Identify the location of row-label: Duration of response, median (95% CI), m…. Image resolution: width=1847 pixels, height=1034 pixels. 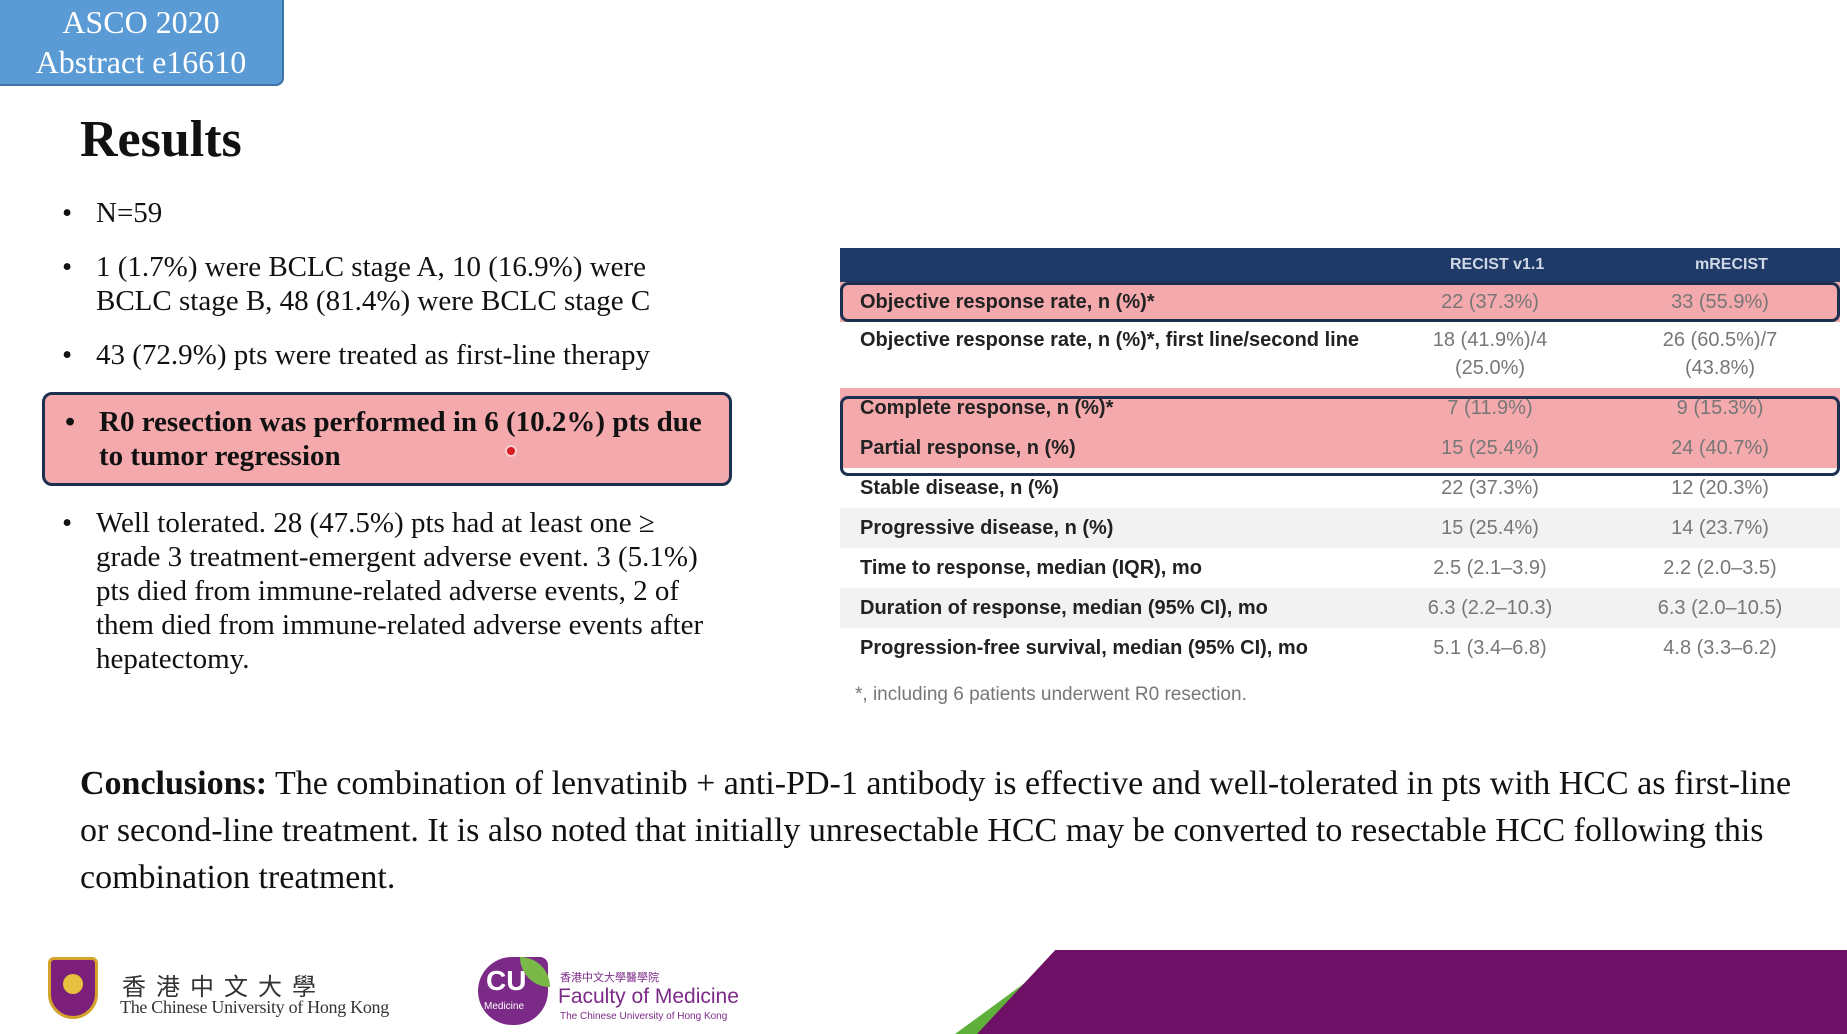
(1064, 608).